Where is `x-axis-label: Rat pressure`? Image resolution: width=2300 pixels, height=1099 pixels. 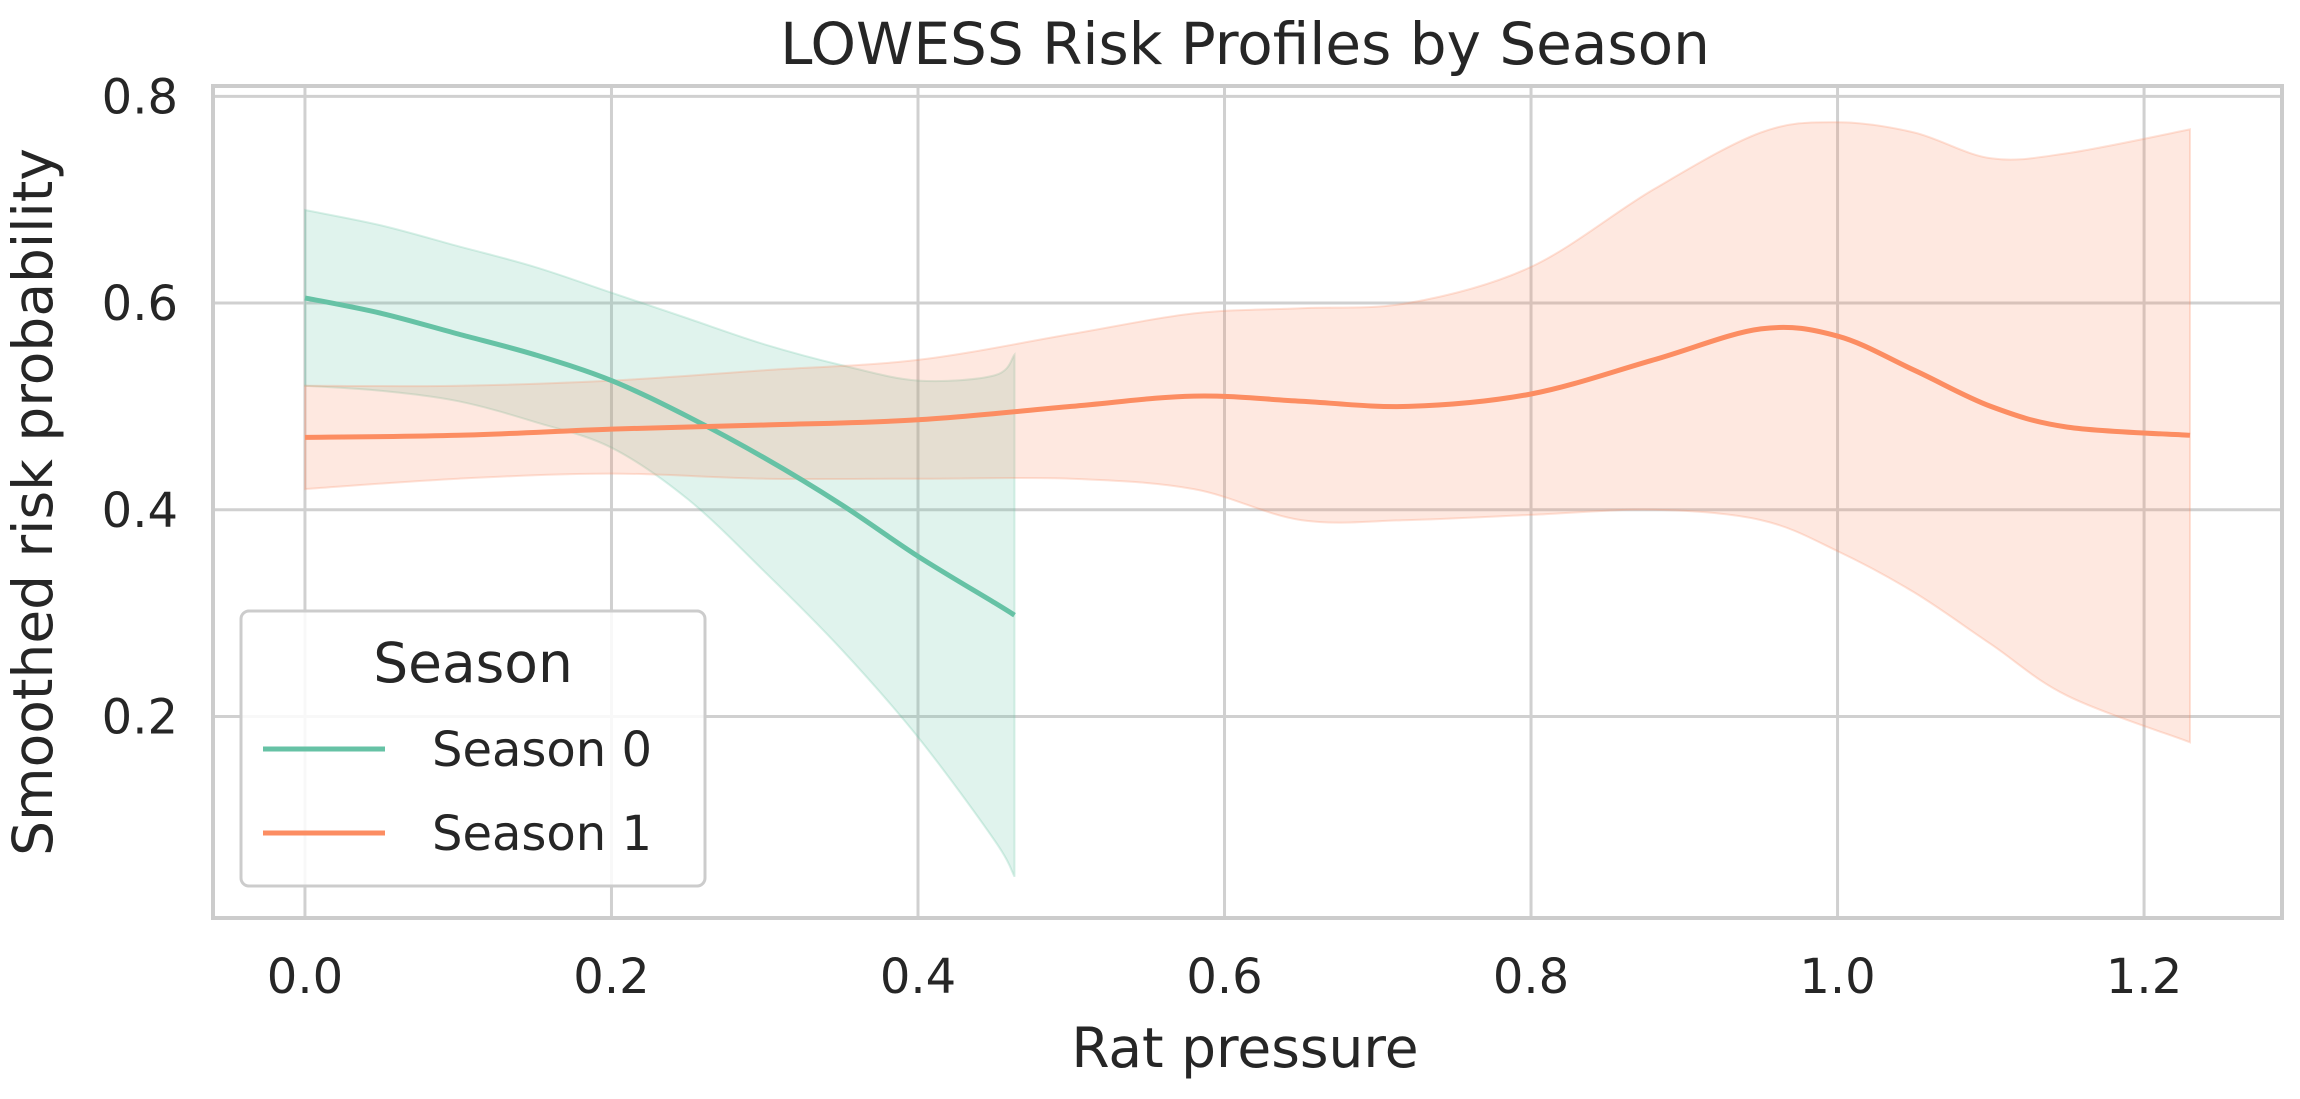 x-axis-label: Rat pressure is located at coordinates (1244, 1048).